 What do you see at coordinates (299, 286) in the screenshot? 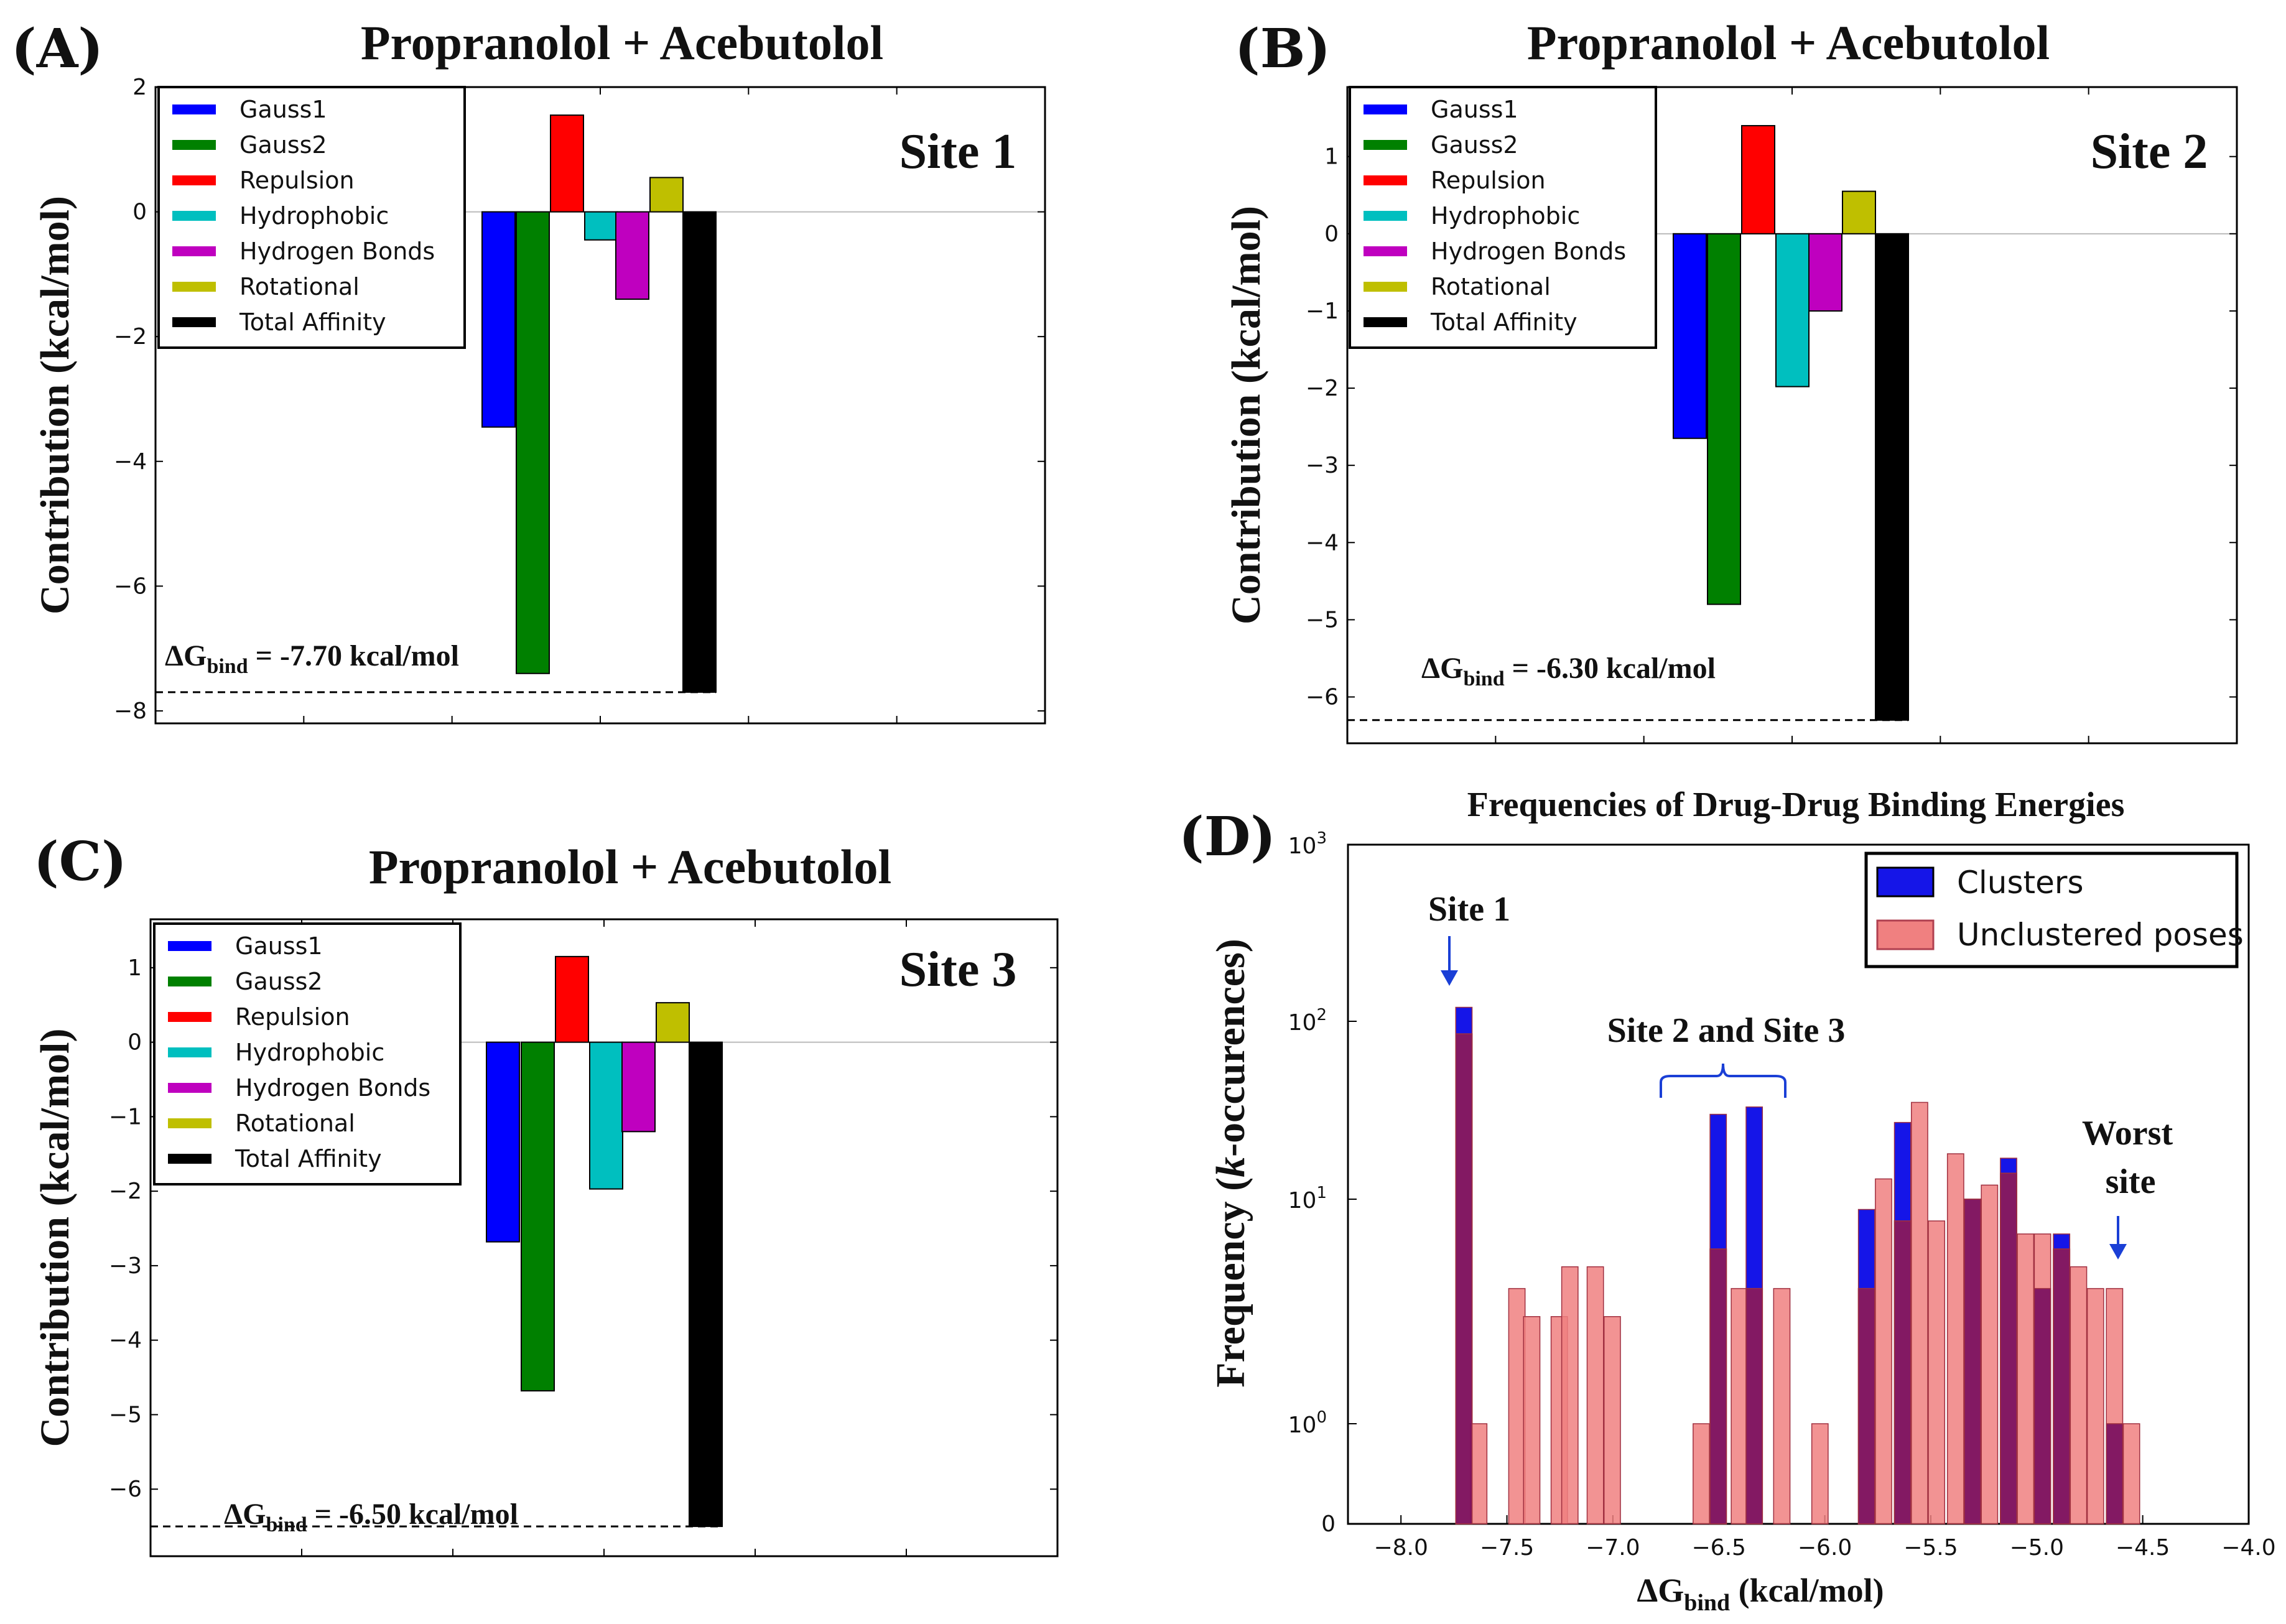
I see `legend-label-rotational: Rotational` at bounding box center [299, 286].